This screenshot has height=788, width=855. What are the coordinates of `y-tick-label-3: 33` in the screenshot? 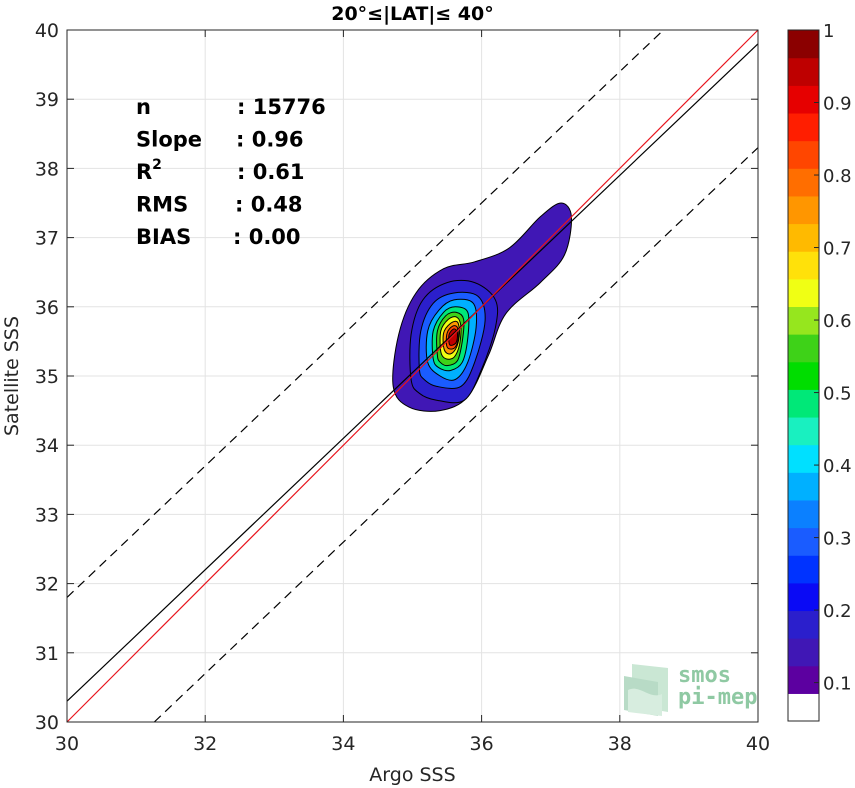 It's located at (47, 515).